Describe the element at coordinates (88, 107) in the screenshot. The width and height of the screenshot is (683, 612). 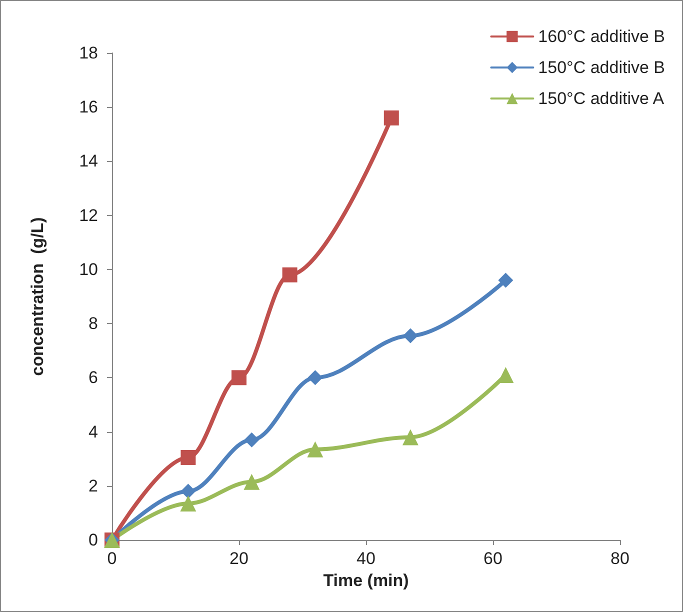
I see `y-tick-label: 16` at that location.